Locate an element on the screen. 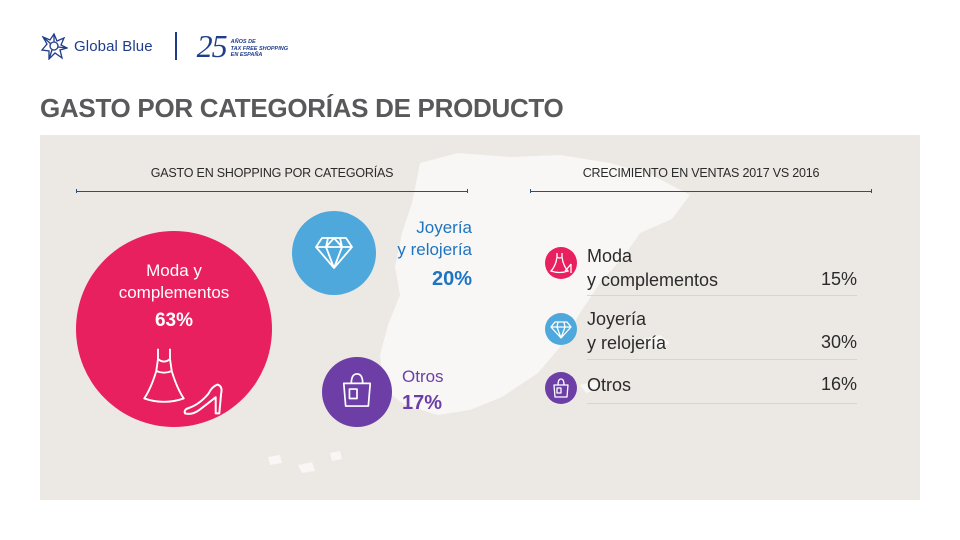  logo-divider is located at coordinates (175, 46).